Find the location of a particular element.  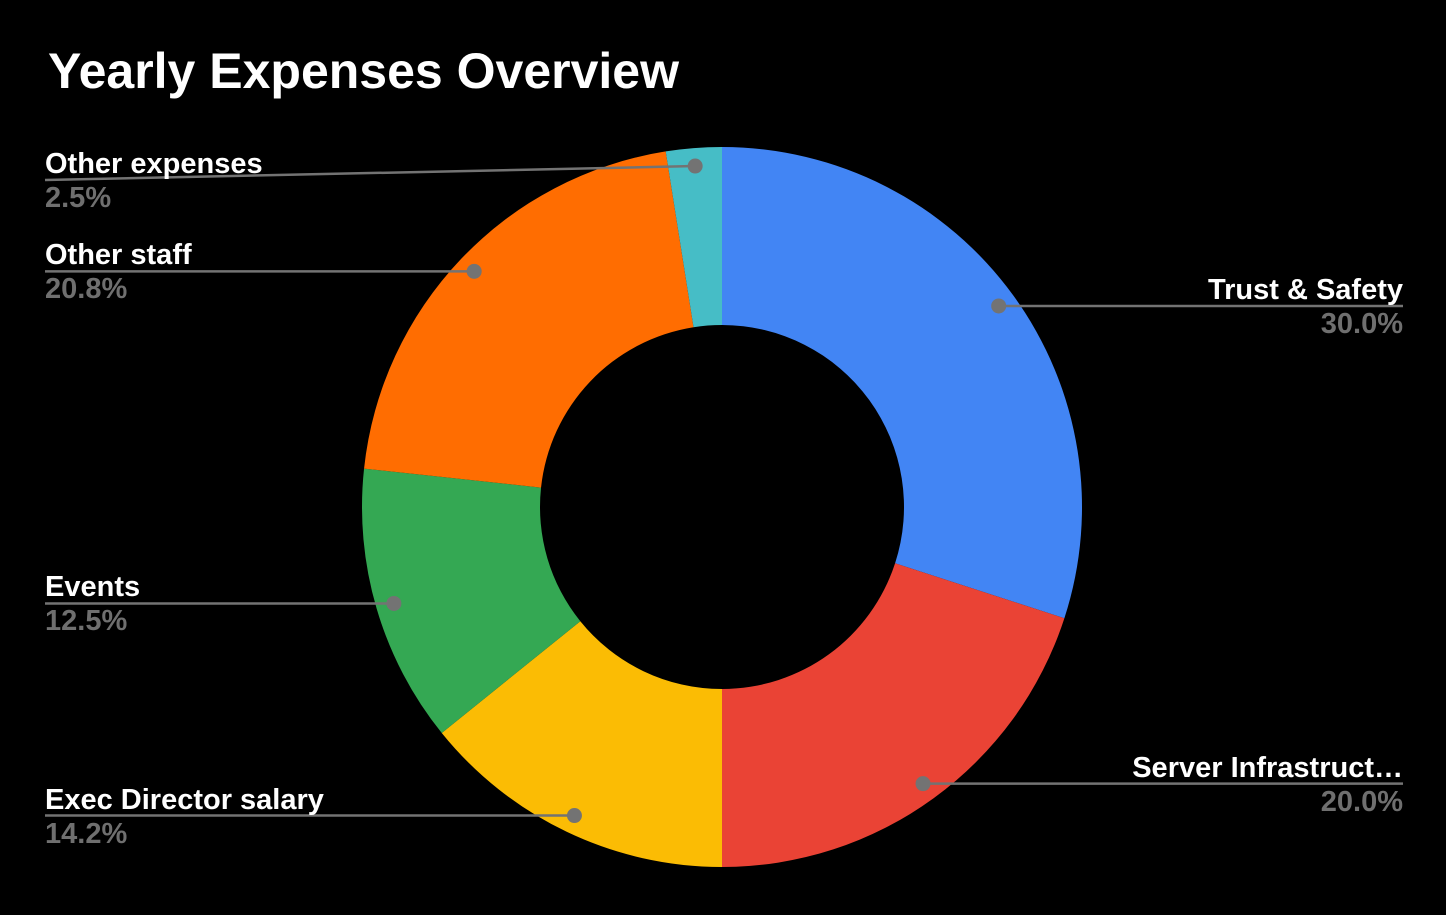

slice-percent-other-staff: 20.8% is located at coordinates (86, 289).